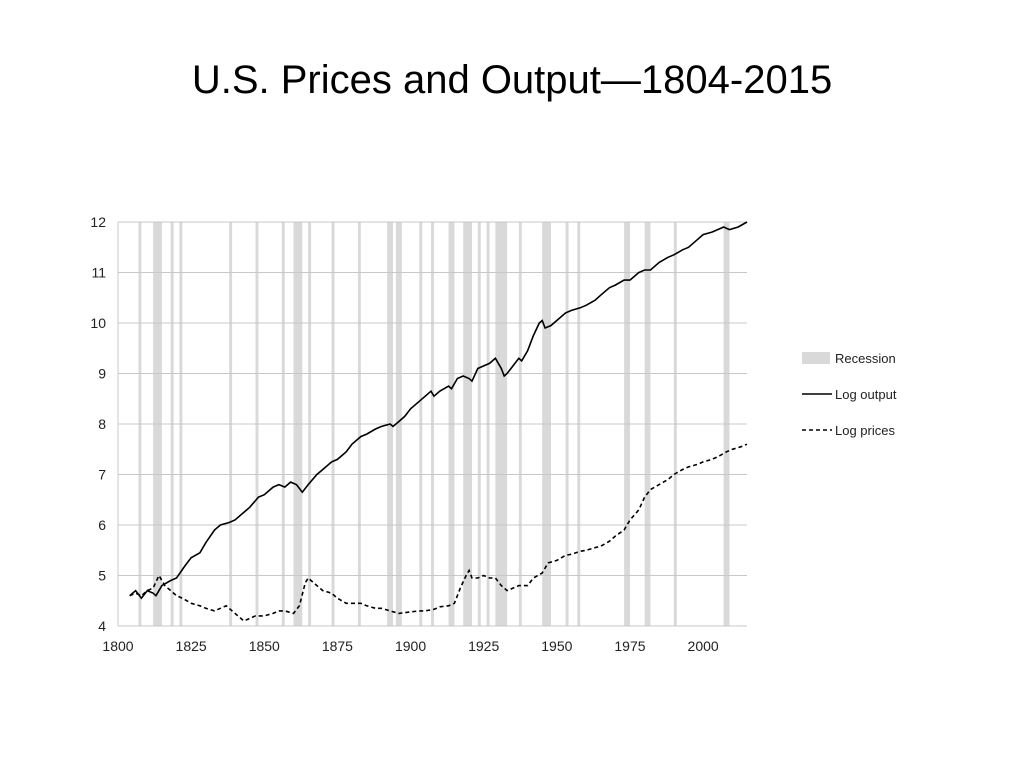 This screenshot has height=768, width=1024. I want to click on x-tick-label: 1975, so click(629, 646).